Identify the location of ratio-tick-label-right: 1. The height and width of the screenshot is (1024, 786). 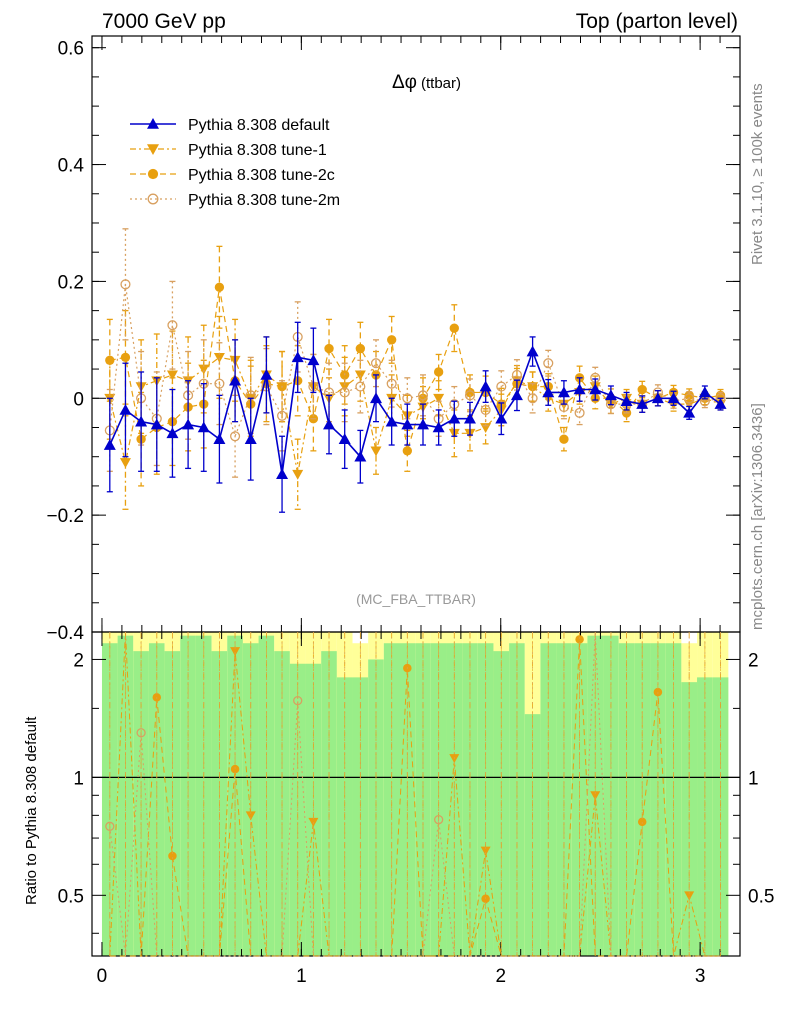
(753, 778).